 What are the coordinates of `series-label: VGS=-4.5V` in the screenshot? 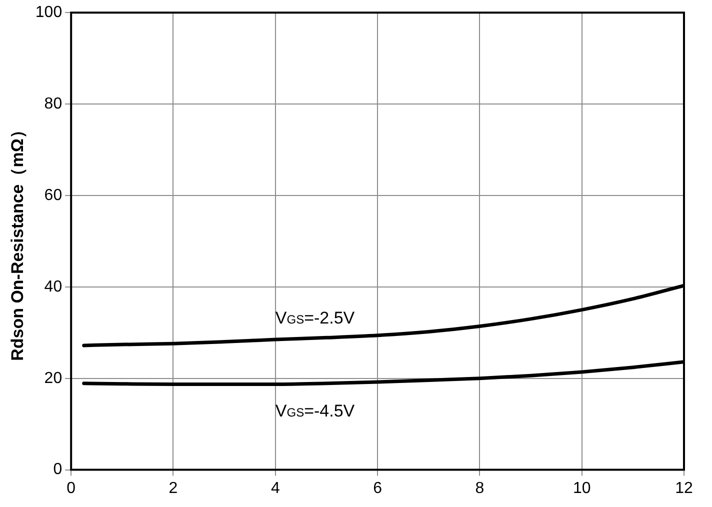 It's located at (315, 410).